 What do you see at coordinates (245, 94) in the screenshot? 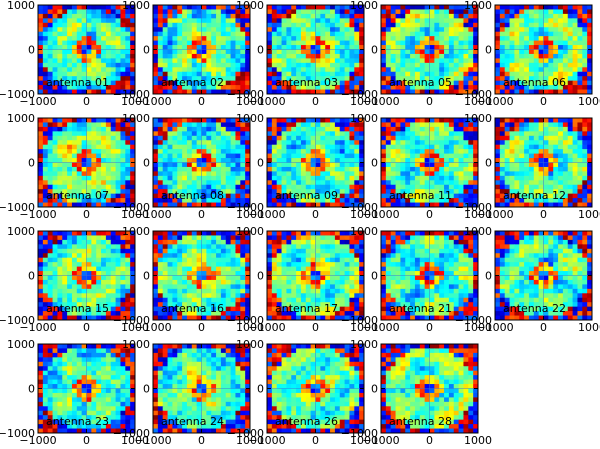
I see `y-tick-label: −1000` at bounding box center [245, 94].